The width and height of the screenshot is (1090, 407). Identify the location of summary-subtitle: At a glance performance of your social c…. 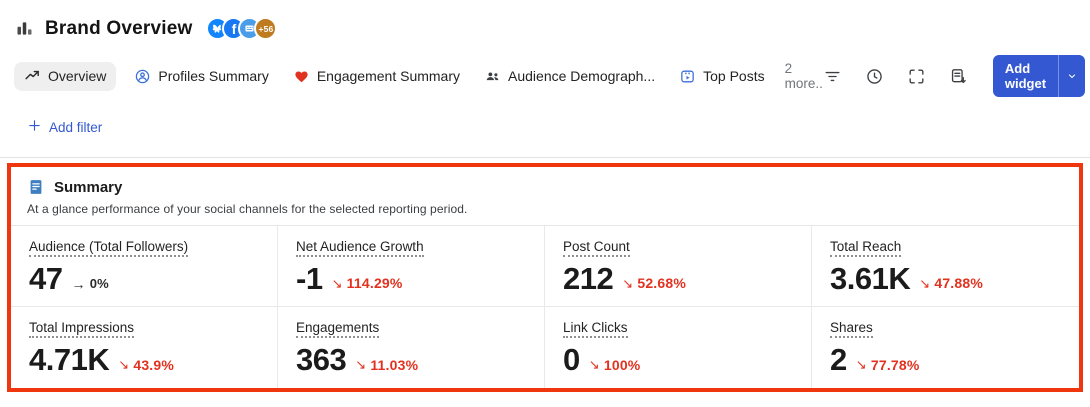
(247, 209).